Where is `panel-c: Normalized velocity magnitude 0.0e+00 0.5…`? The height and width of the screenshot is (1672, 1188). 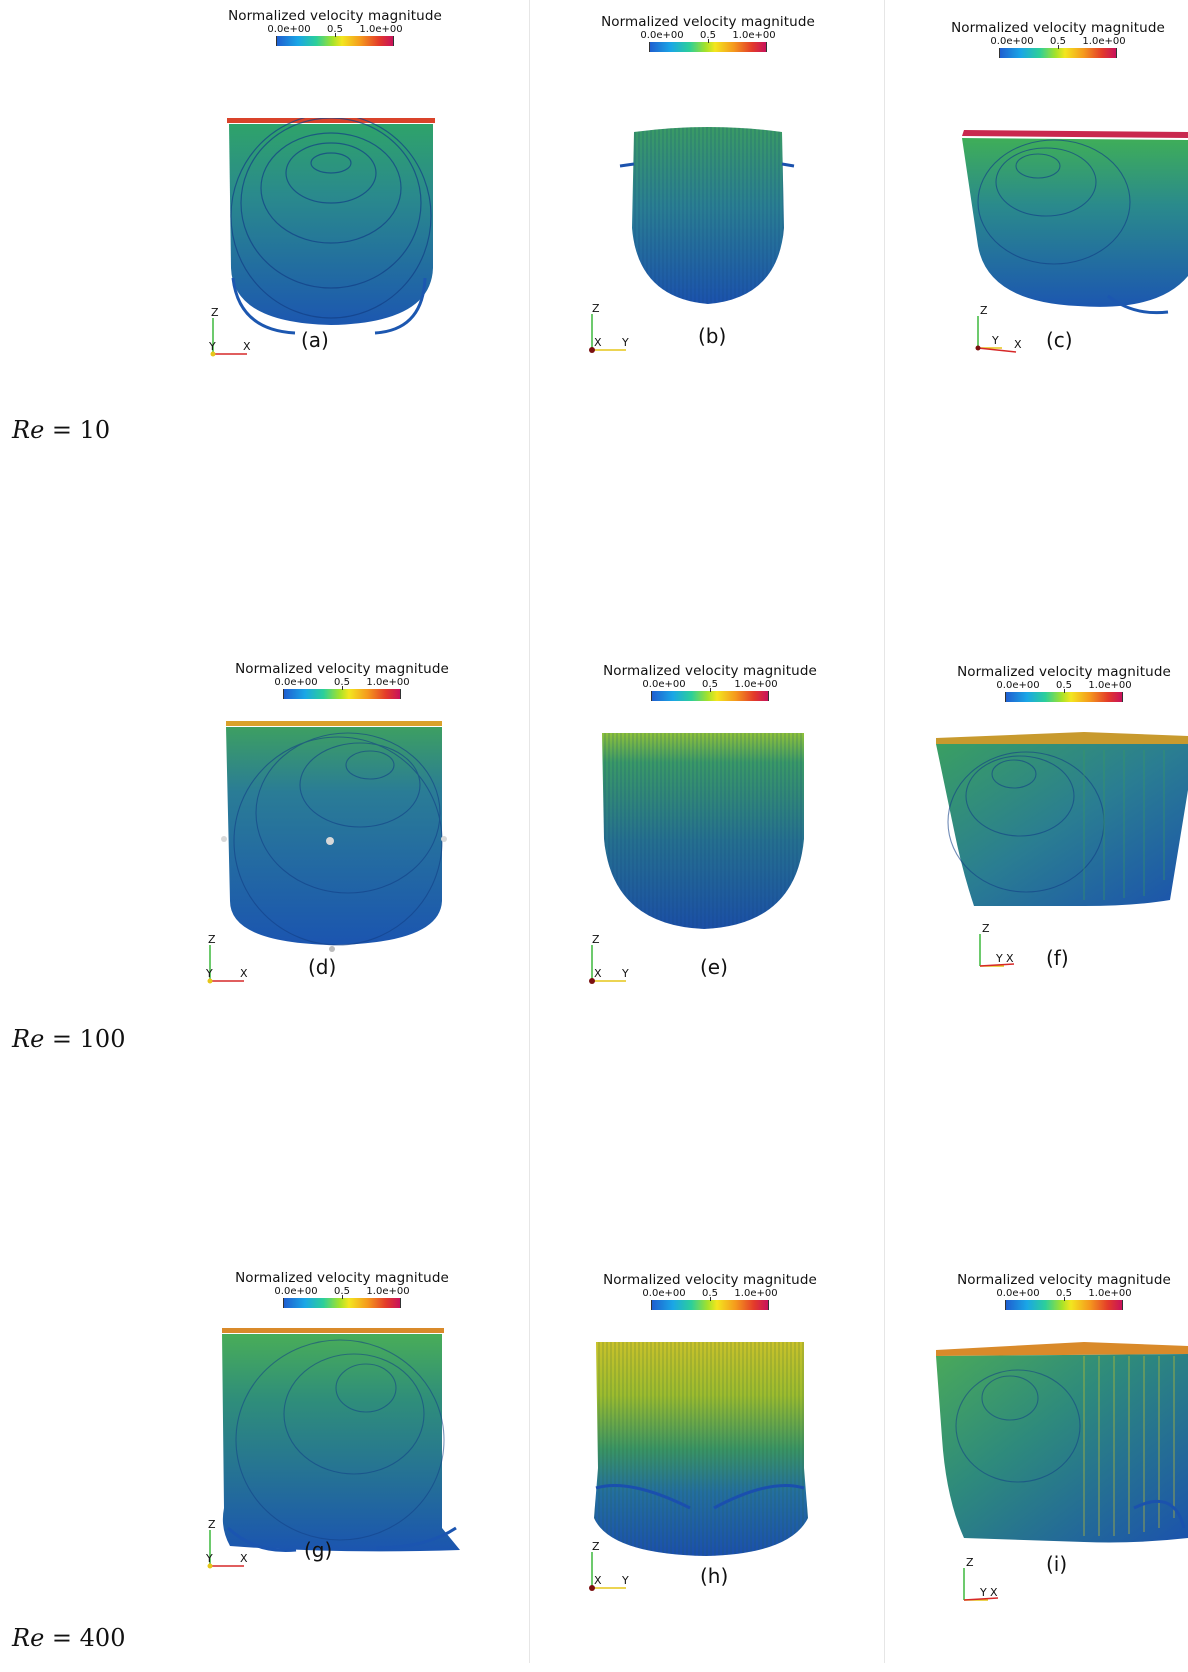 panel-c: Normalized velocity magnitude 0.0e+00 0.5… is located at coordinates (1058, 220).